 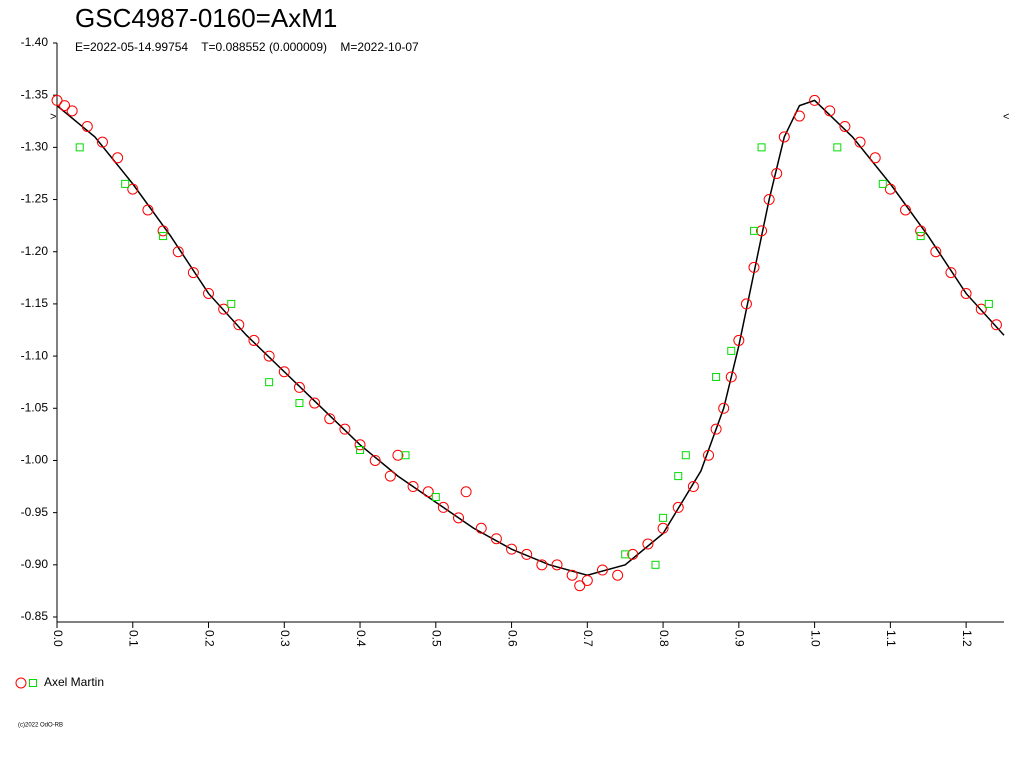 What do you see at coordinates (206, 18) in the screenshot?
I see `chart-title: GSC4987-0160=AxM1` at bounding box center [206, 18].